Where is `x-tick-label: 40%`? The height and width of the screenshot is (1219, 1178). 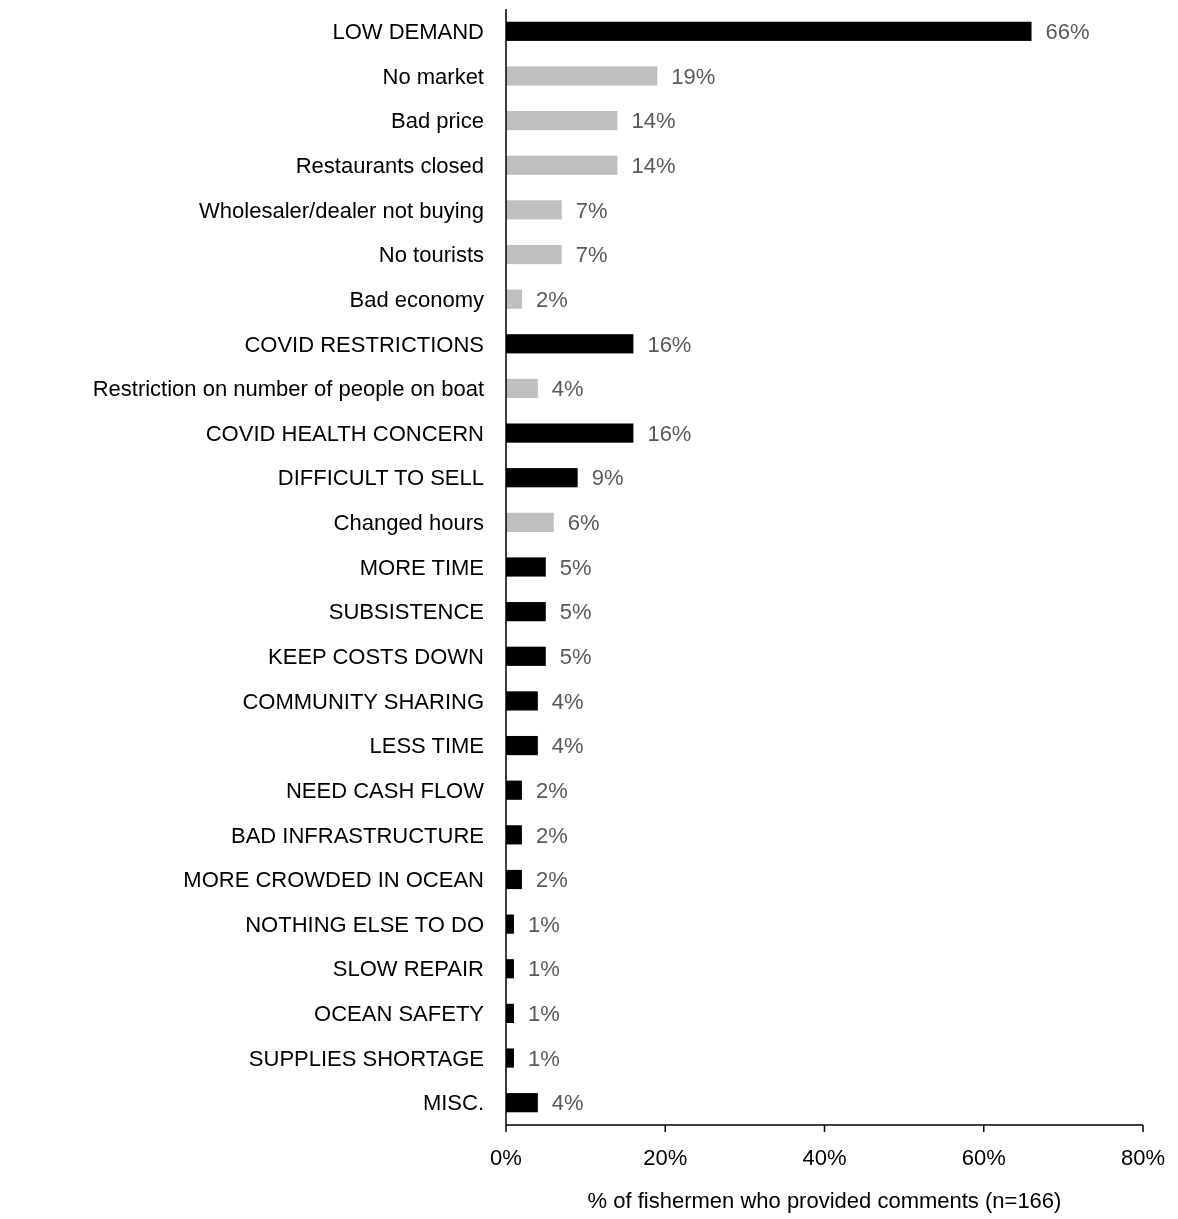
x-tick-label: 40% is located at coordinates (824, 1157).